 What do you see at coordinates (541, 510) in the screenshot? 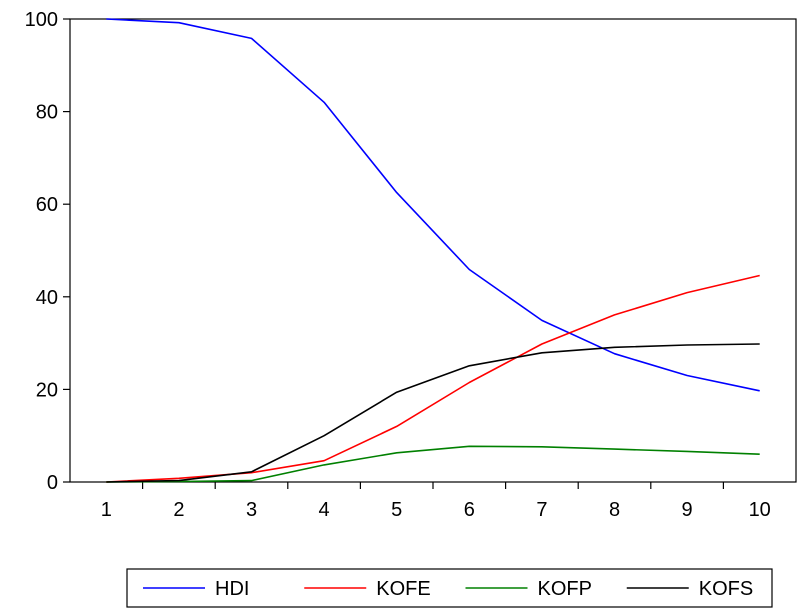
I see `x-tick-label: 7` at bounding box center [541, 510].